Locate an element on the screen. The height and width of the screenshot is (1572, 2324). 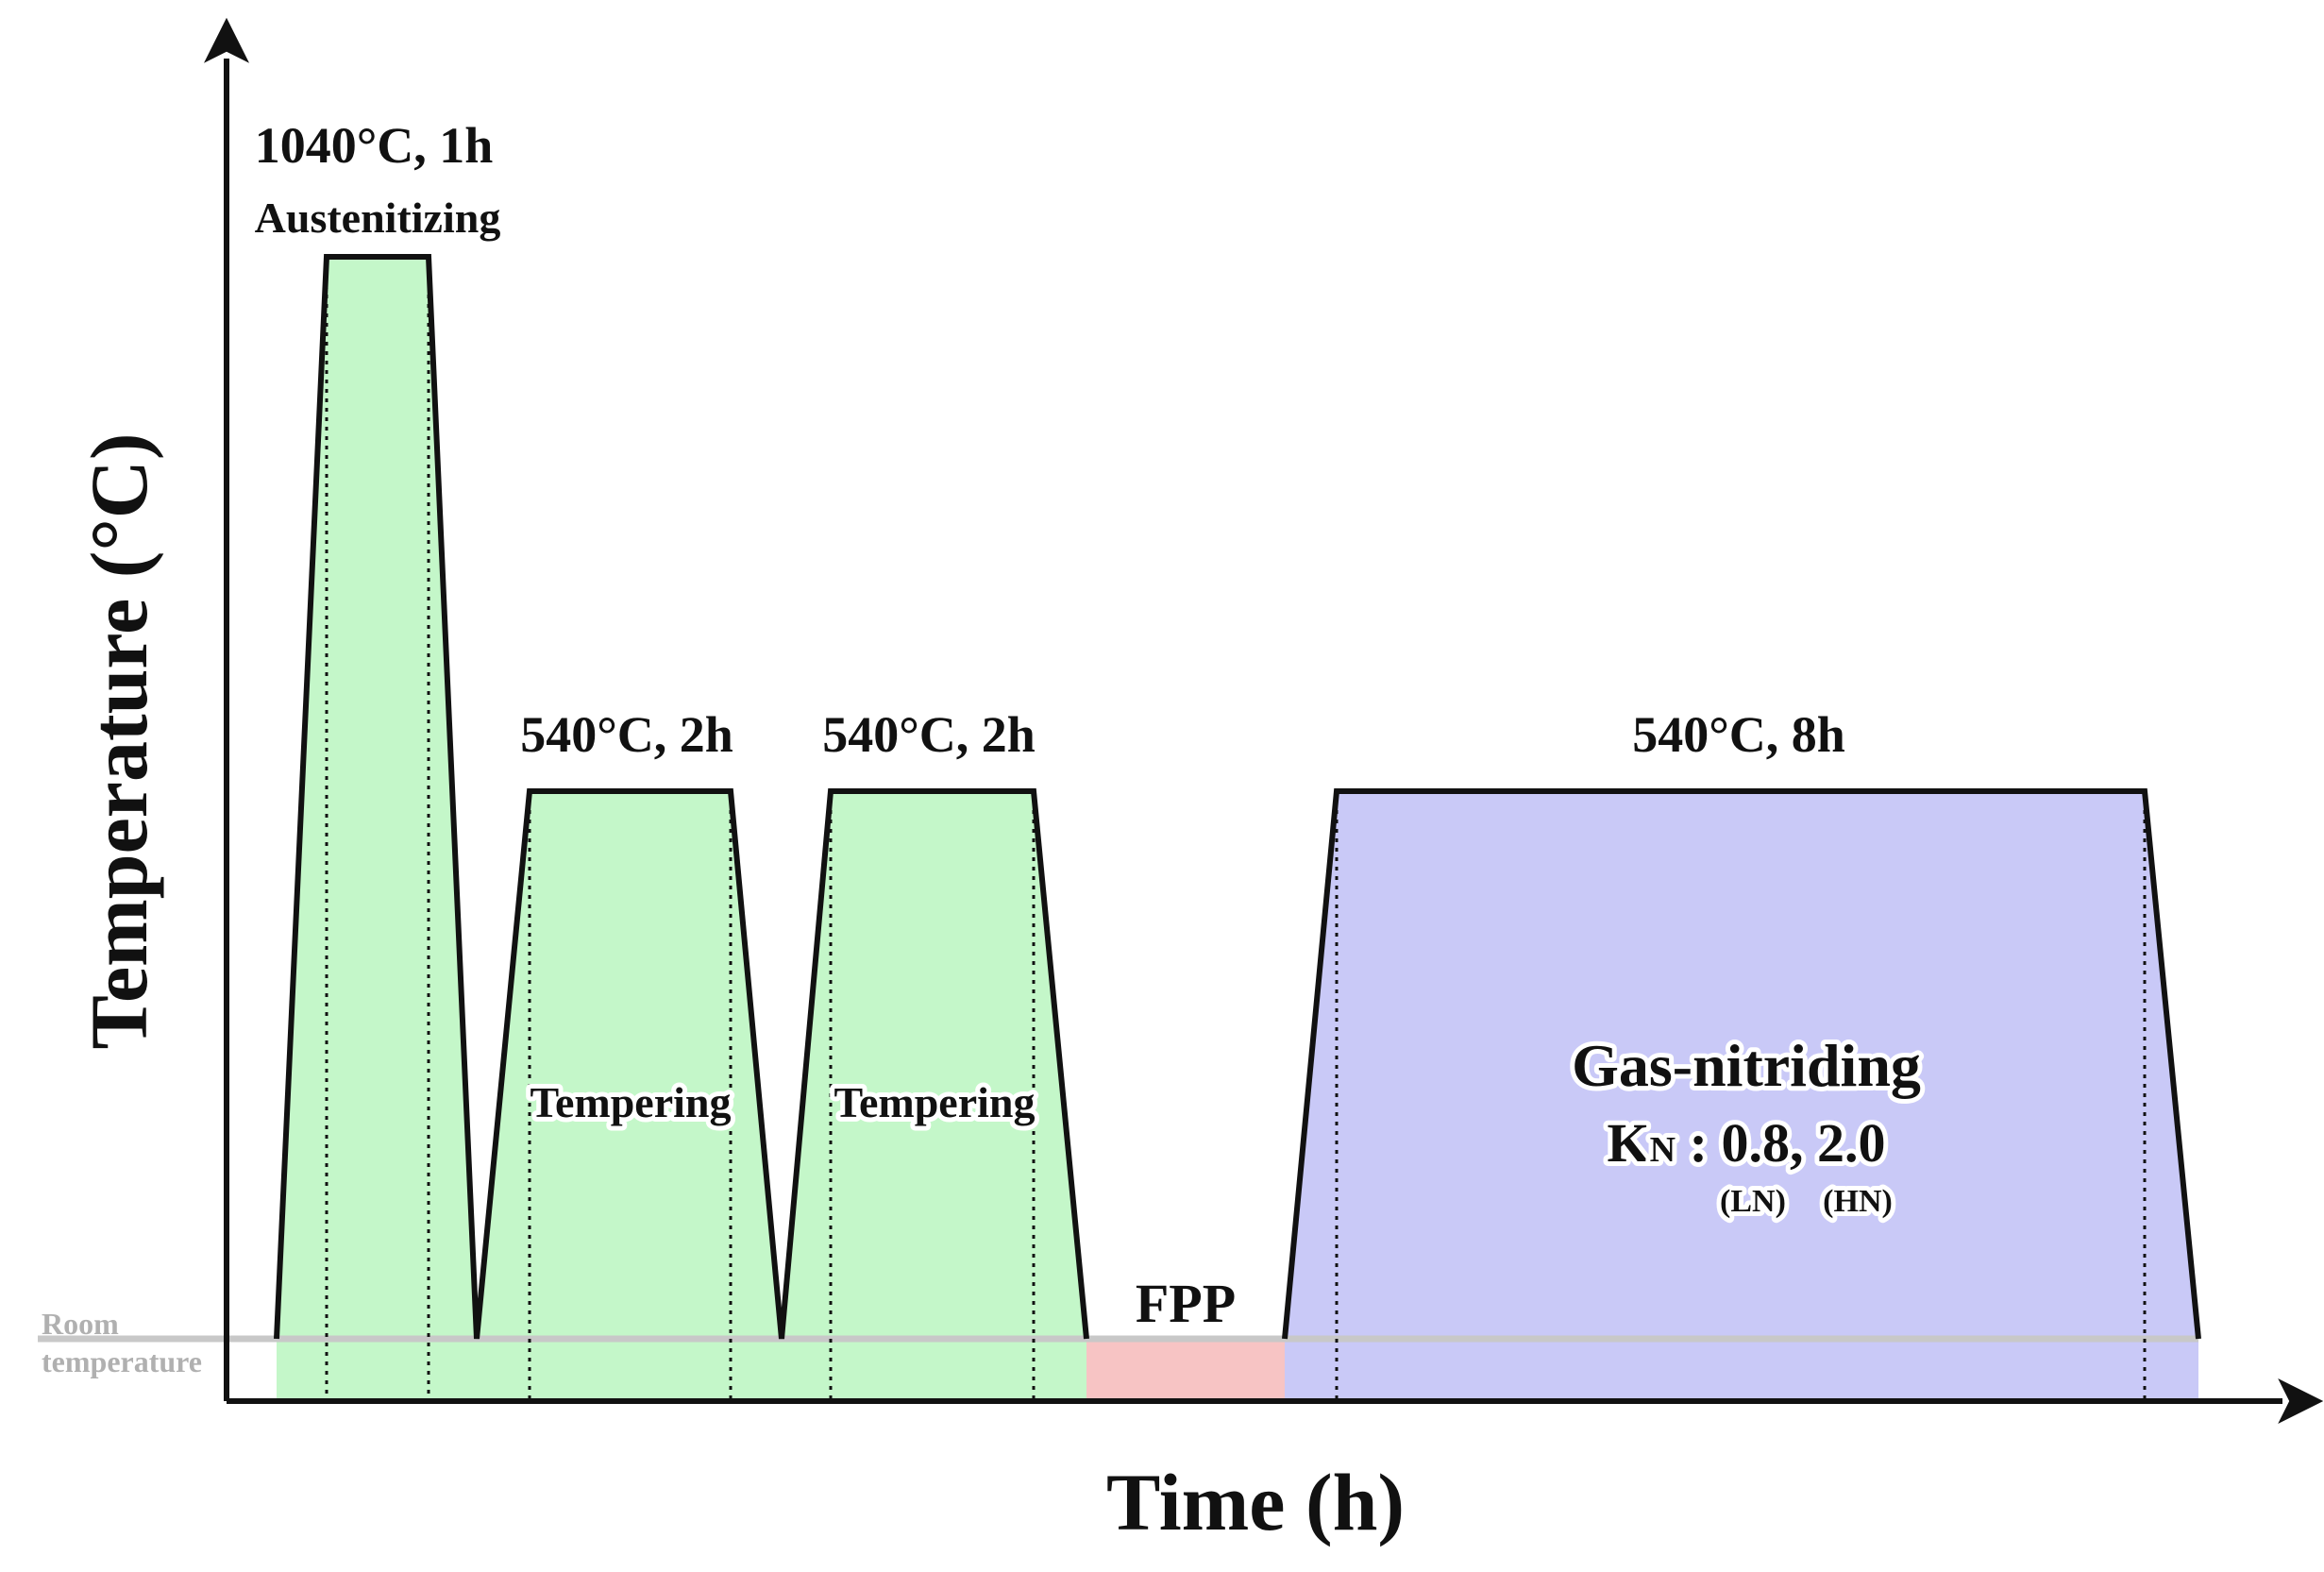
tempering-2-region is located at coordinates (934, 1065).